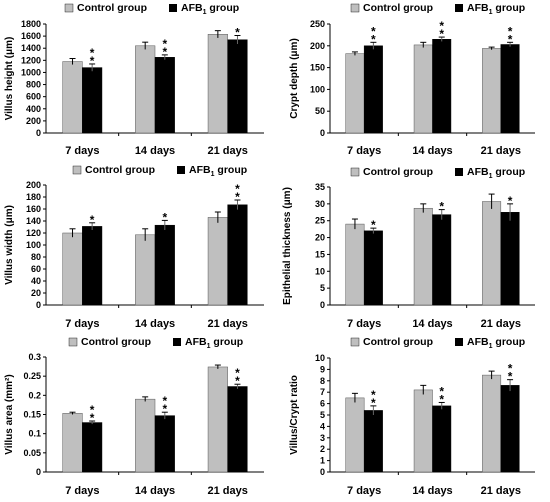 The width and height of the screenshot is (550, 502). I want to click on y-tick-label: 2, so click(322, 449).